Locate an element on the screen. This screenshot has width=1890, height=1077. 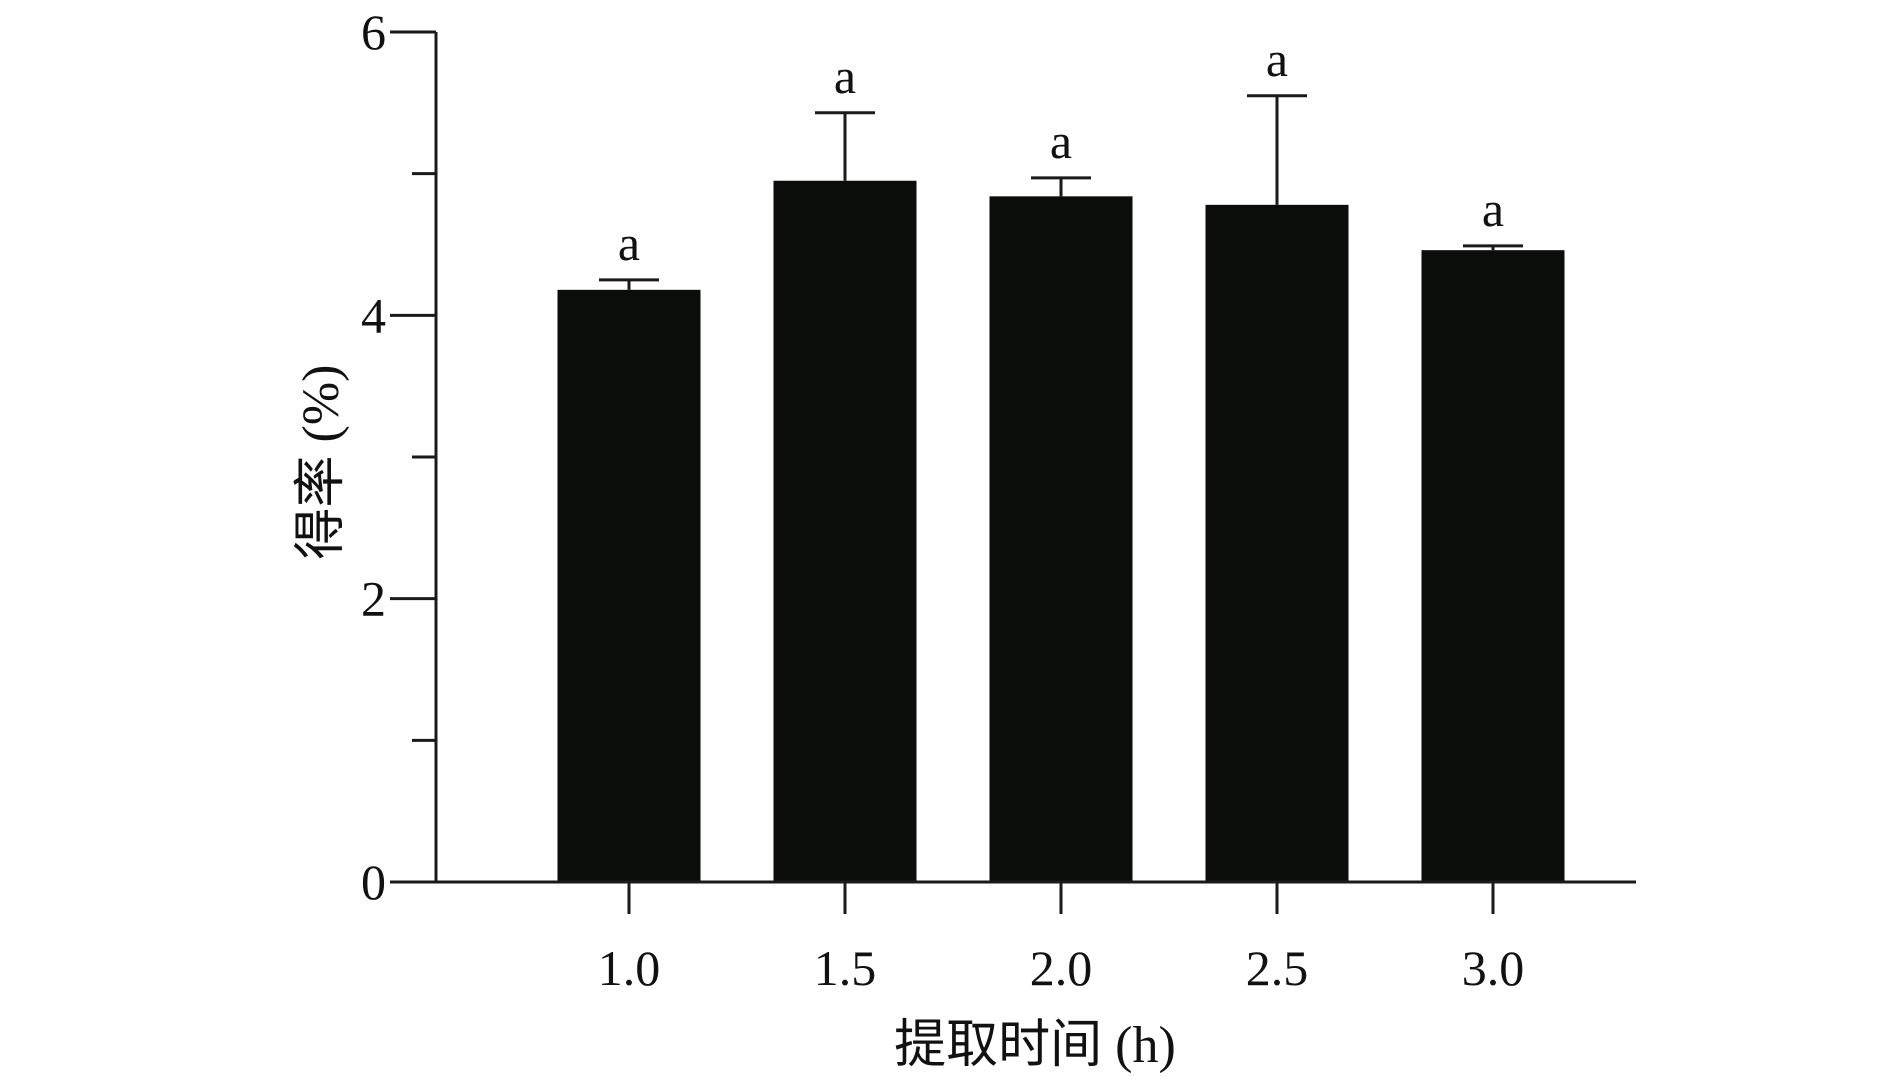
x-tick-label: 3.0 is located at coordinates (1493, 968).